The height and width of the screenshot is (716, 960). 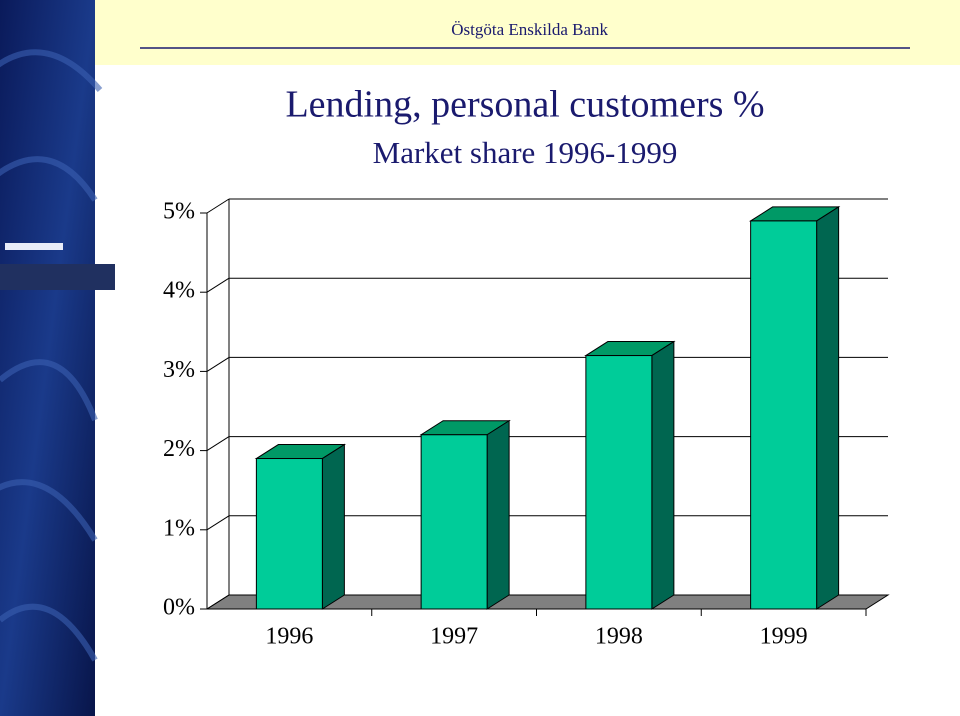 What do you see at coordinates (454, 637) in the screenshot?
I see `x-tick-label: 1997` at bounding box center [454, 637].